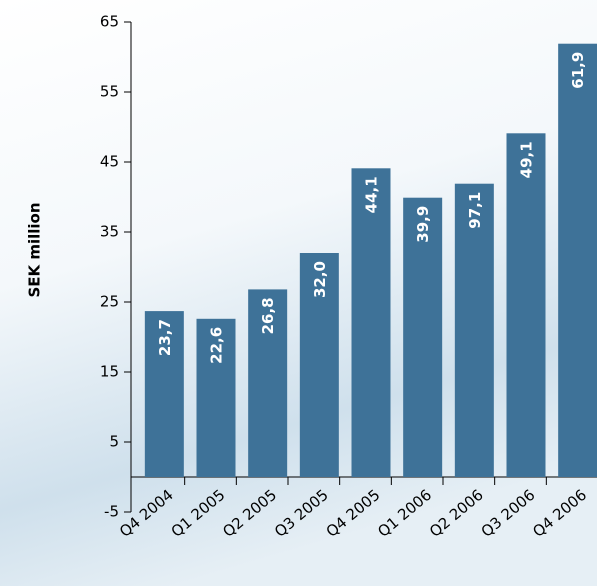 This screenshot has height=586, width=597. What do you see at coordinates (527, 159) in the screenshot?
I see `value-label: 49,1` at bounding box center [527, 159].